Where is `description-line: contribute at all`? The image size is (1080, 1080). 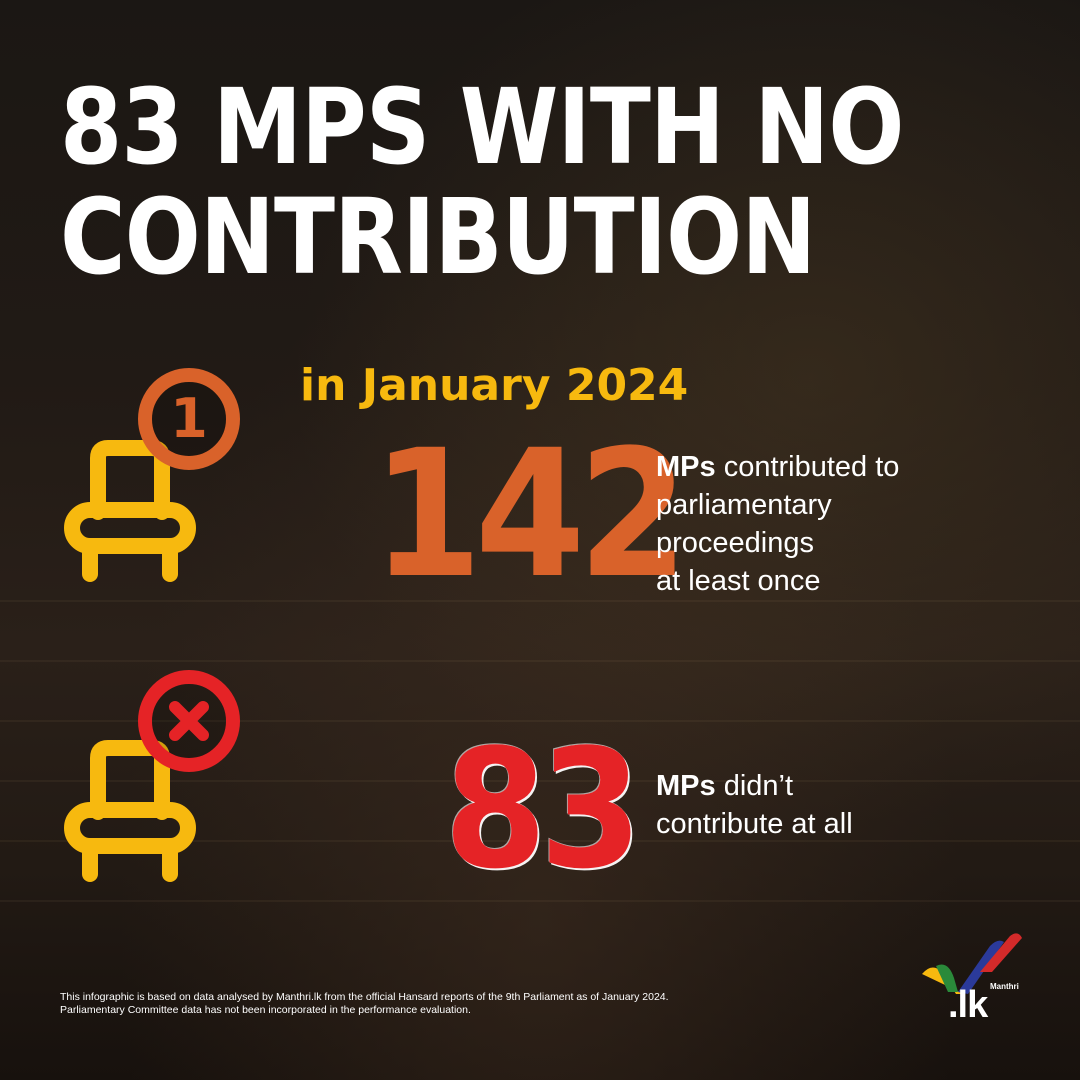 description-line: contribute at all is located at coordinates (846, 824).